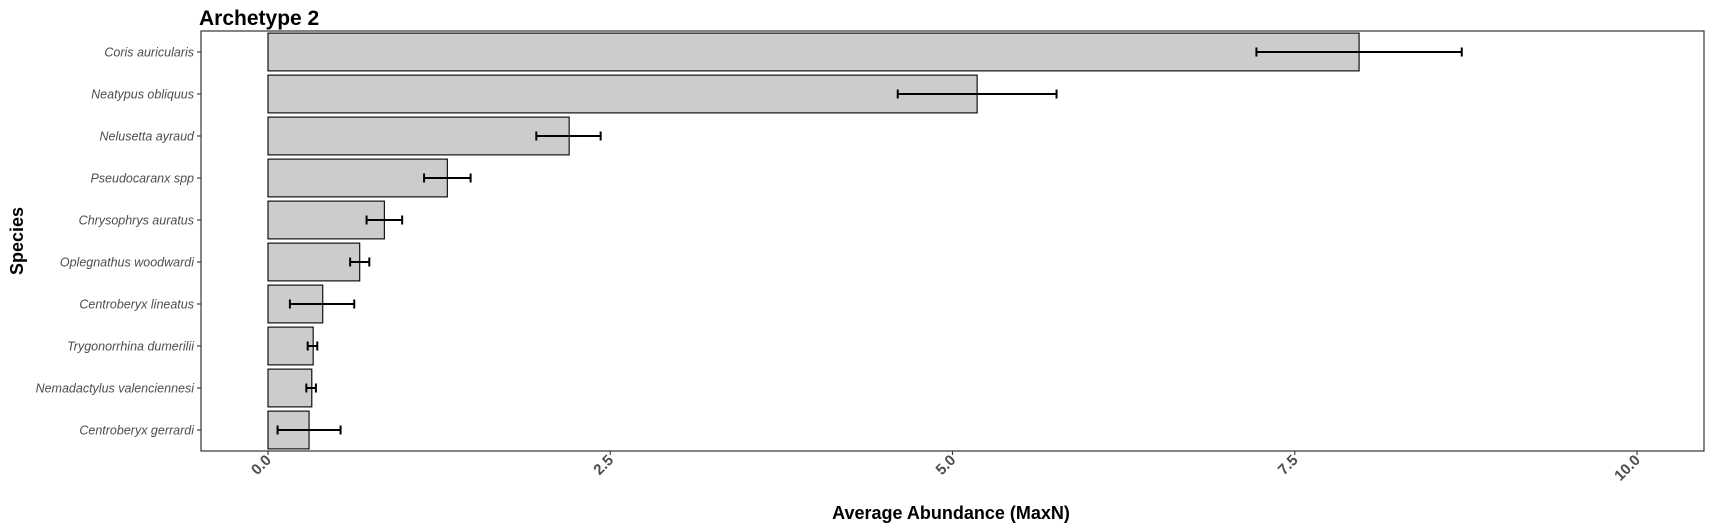 This screenshot has width=1712, height=529. What do you see at coordinates (951, 513) in the screenshot?
I see `x-axis-title: Average Abundance (MaxN)` at bounding box center [951, 513].